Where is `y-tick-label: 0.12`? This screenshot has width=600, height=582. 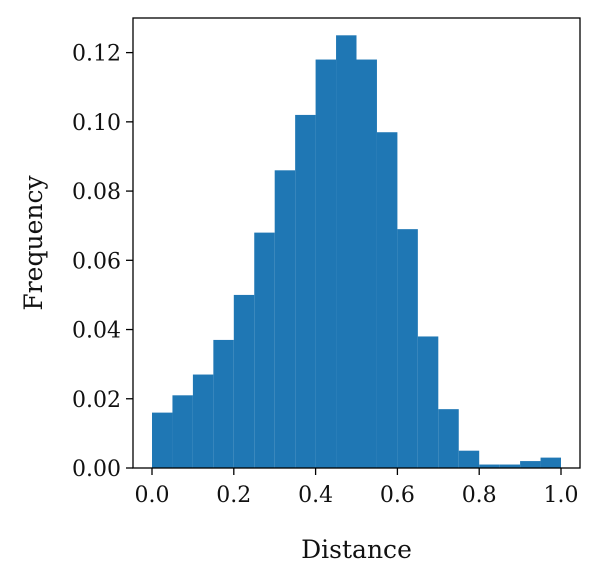 y-tick-label: 0.12 is located at coordinates (96, 54).